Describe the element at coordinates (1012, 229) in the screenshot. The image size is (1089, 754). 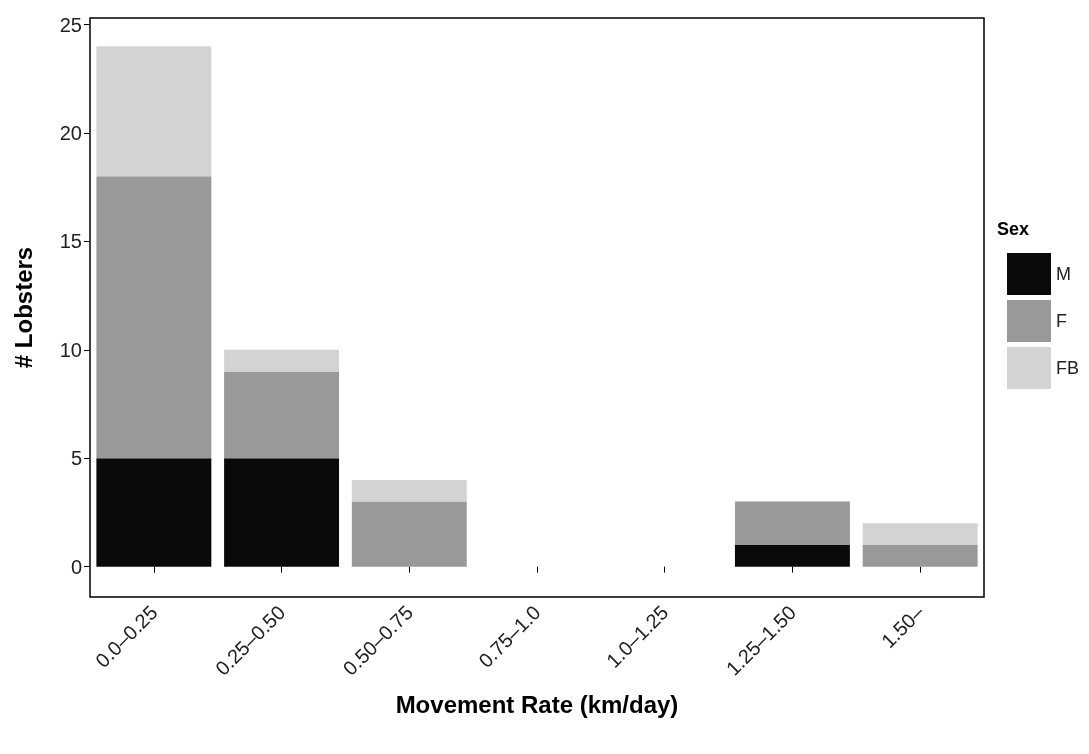
I see `legend-title: Sex` at that location.